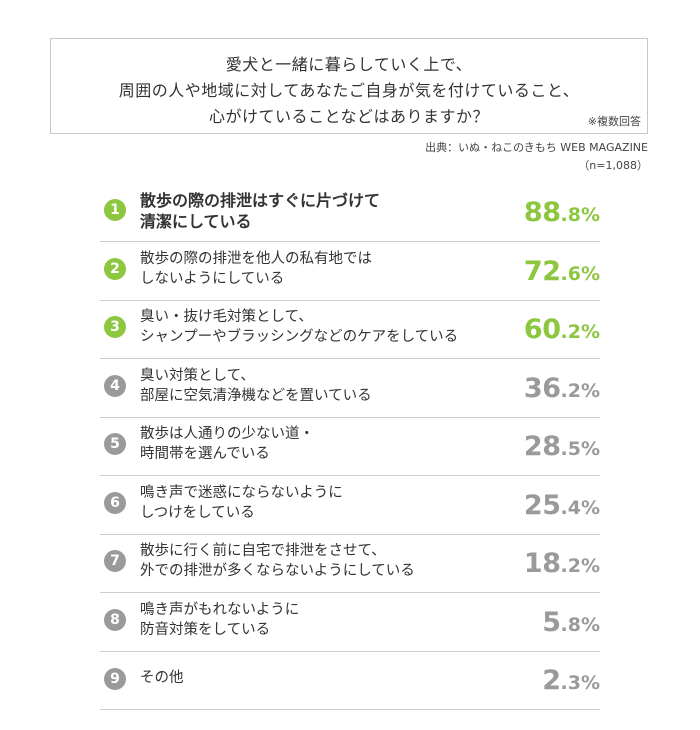  I want to click on item-label-line: 部屋に空気清浄機などを置いている, so click(256, 395).